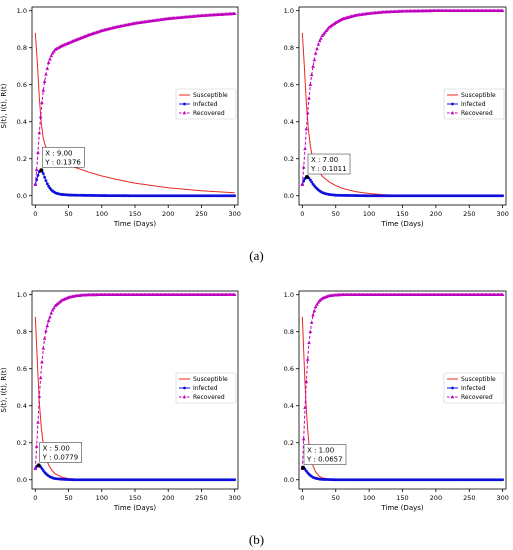 The image size is (513, 550). What do you see at coordinates (336, 214) in the screenshot?
I see `x-tick-label: 50` at bounding box center [336, 214].